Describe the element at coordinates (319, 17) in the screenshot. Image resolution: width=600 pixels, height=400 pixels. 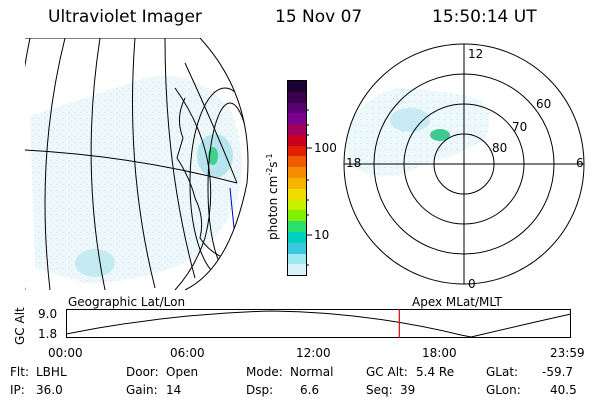
I see `observation-date: 15 Nov 07` at that location.